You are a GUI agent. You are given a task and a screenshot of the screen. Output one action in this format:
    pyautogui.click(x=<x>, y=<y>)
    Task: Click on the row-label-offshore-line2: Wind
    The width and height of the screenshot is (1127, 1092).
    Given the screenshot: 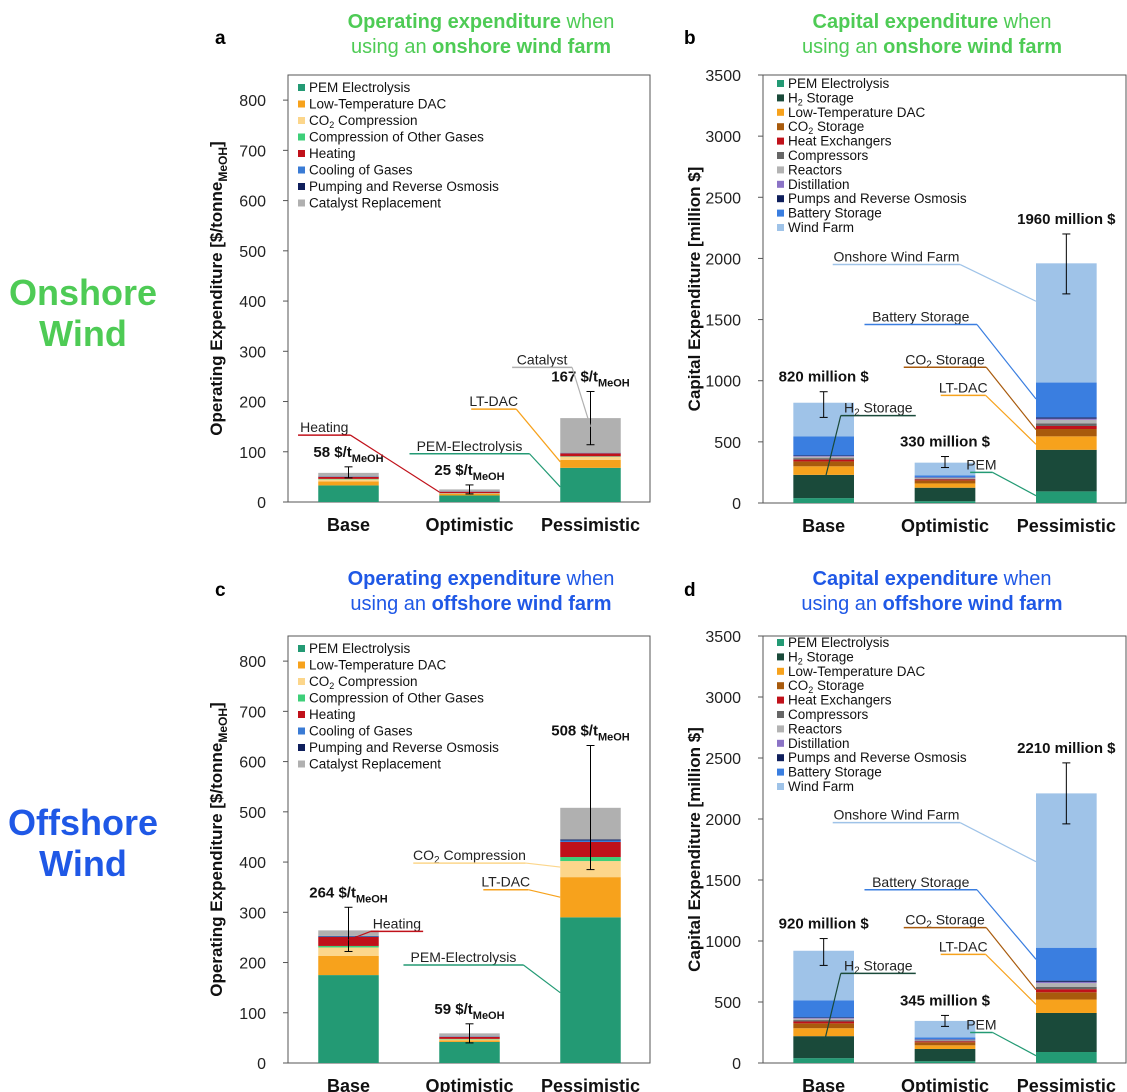 What is the action you would take?
    pyautogui.click(x=83, y=863)
    